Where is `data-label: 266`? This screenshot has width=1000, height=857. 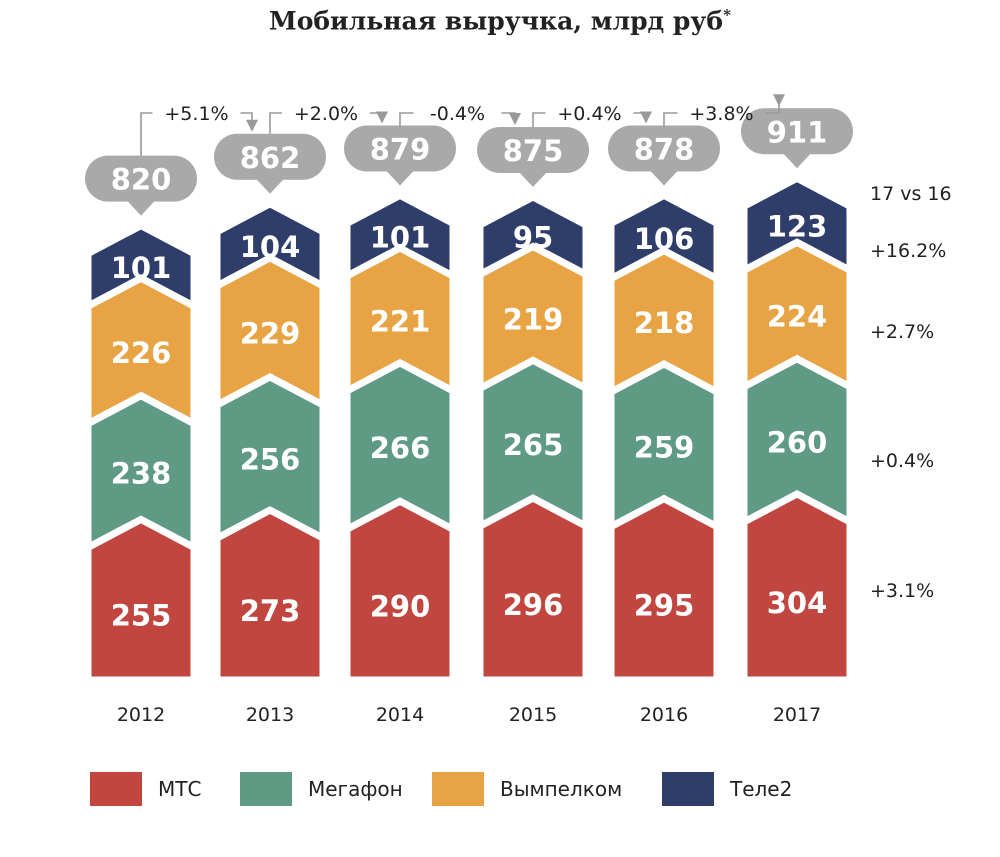
data-label: 266 is located at coordinates (400, 448).